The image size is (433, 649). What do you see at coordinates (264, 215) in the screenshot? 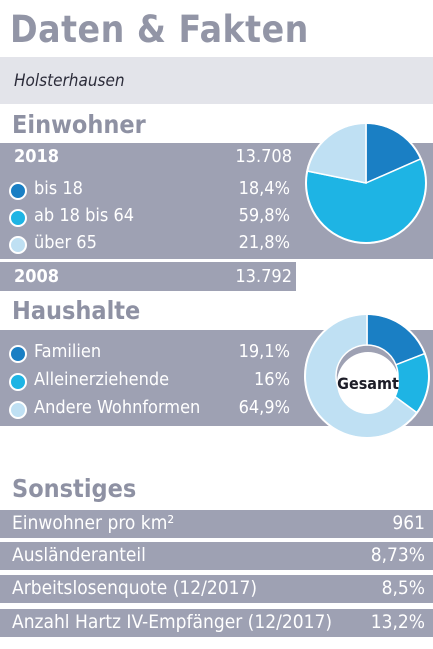
I see `legend-value: 59,8%` at bounding box center [264, 215].